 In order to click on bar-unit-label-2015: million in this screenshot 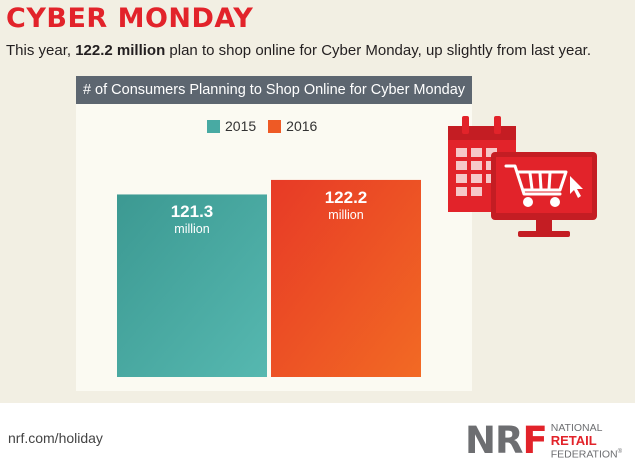, I will do `click(192, 229)`.